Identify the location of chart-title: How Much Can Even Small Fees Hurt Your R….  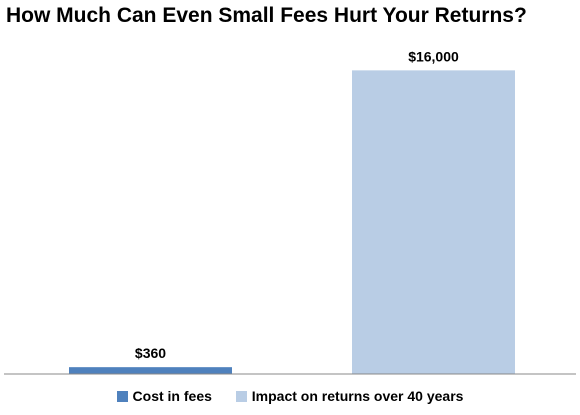
(266, 15).